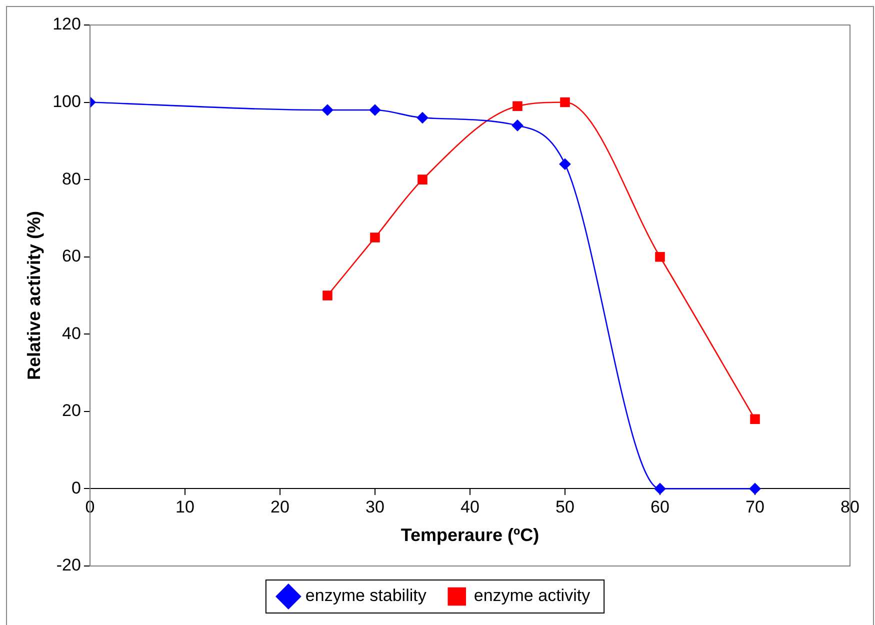  What do you see at coordinates (660, 507) in the screenshot?
I see `x-tick-label: 60` at bounding box center [660, 507].